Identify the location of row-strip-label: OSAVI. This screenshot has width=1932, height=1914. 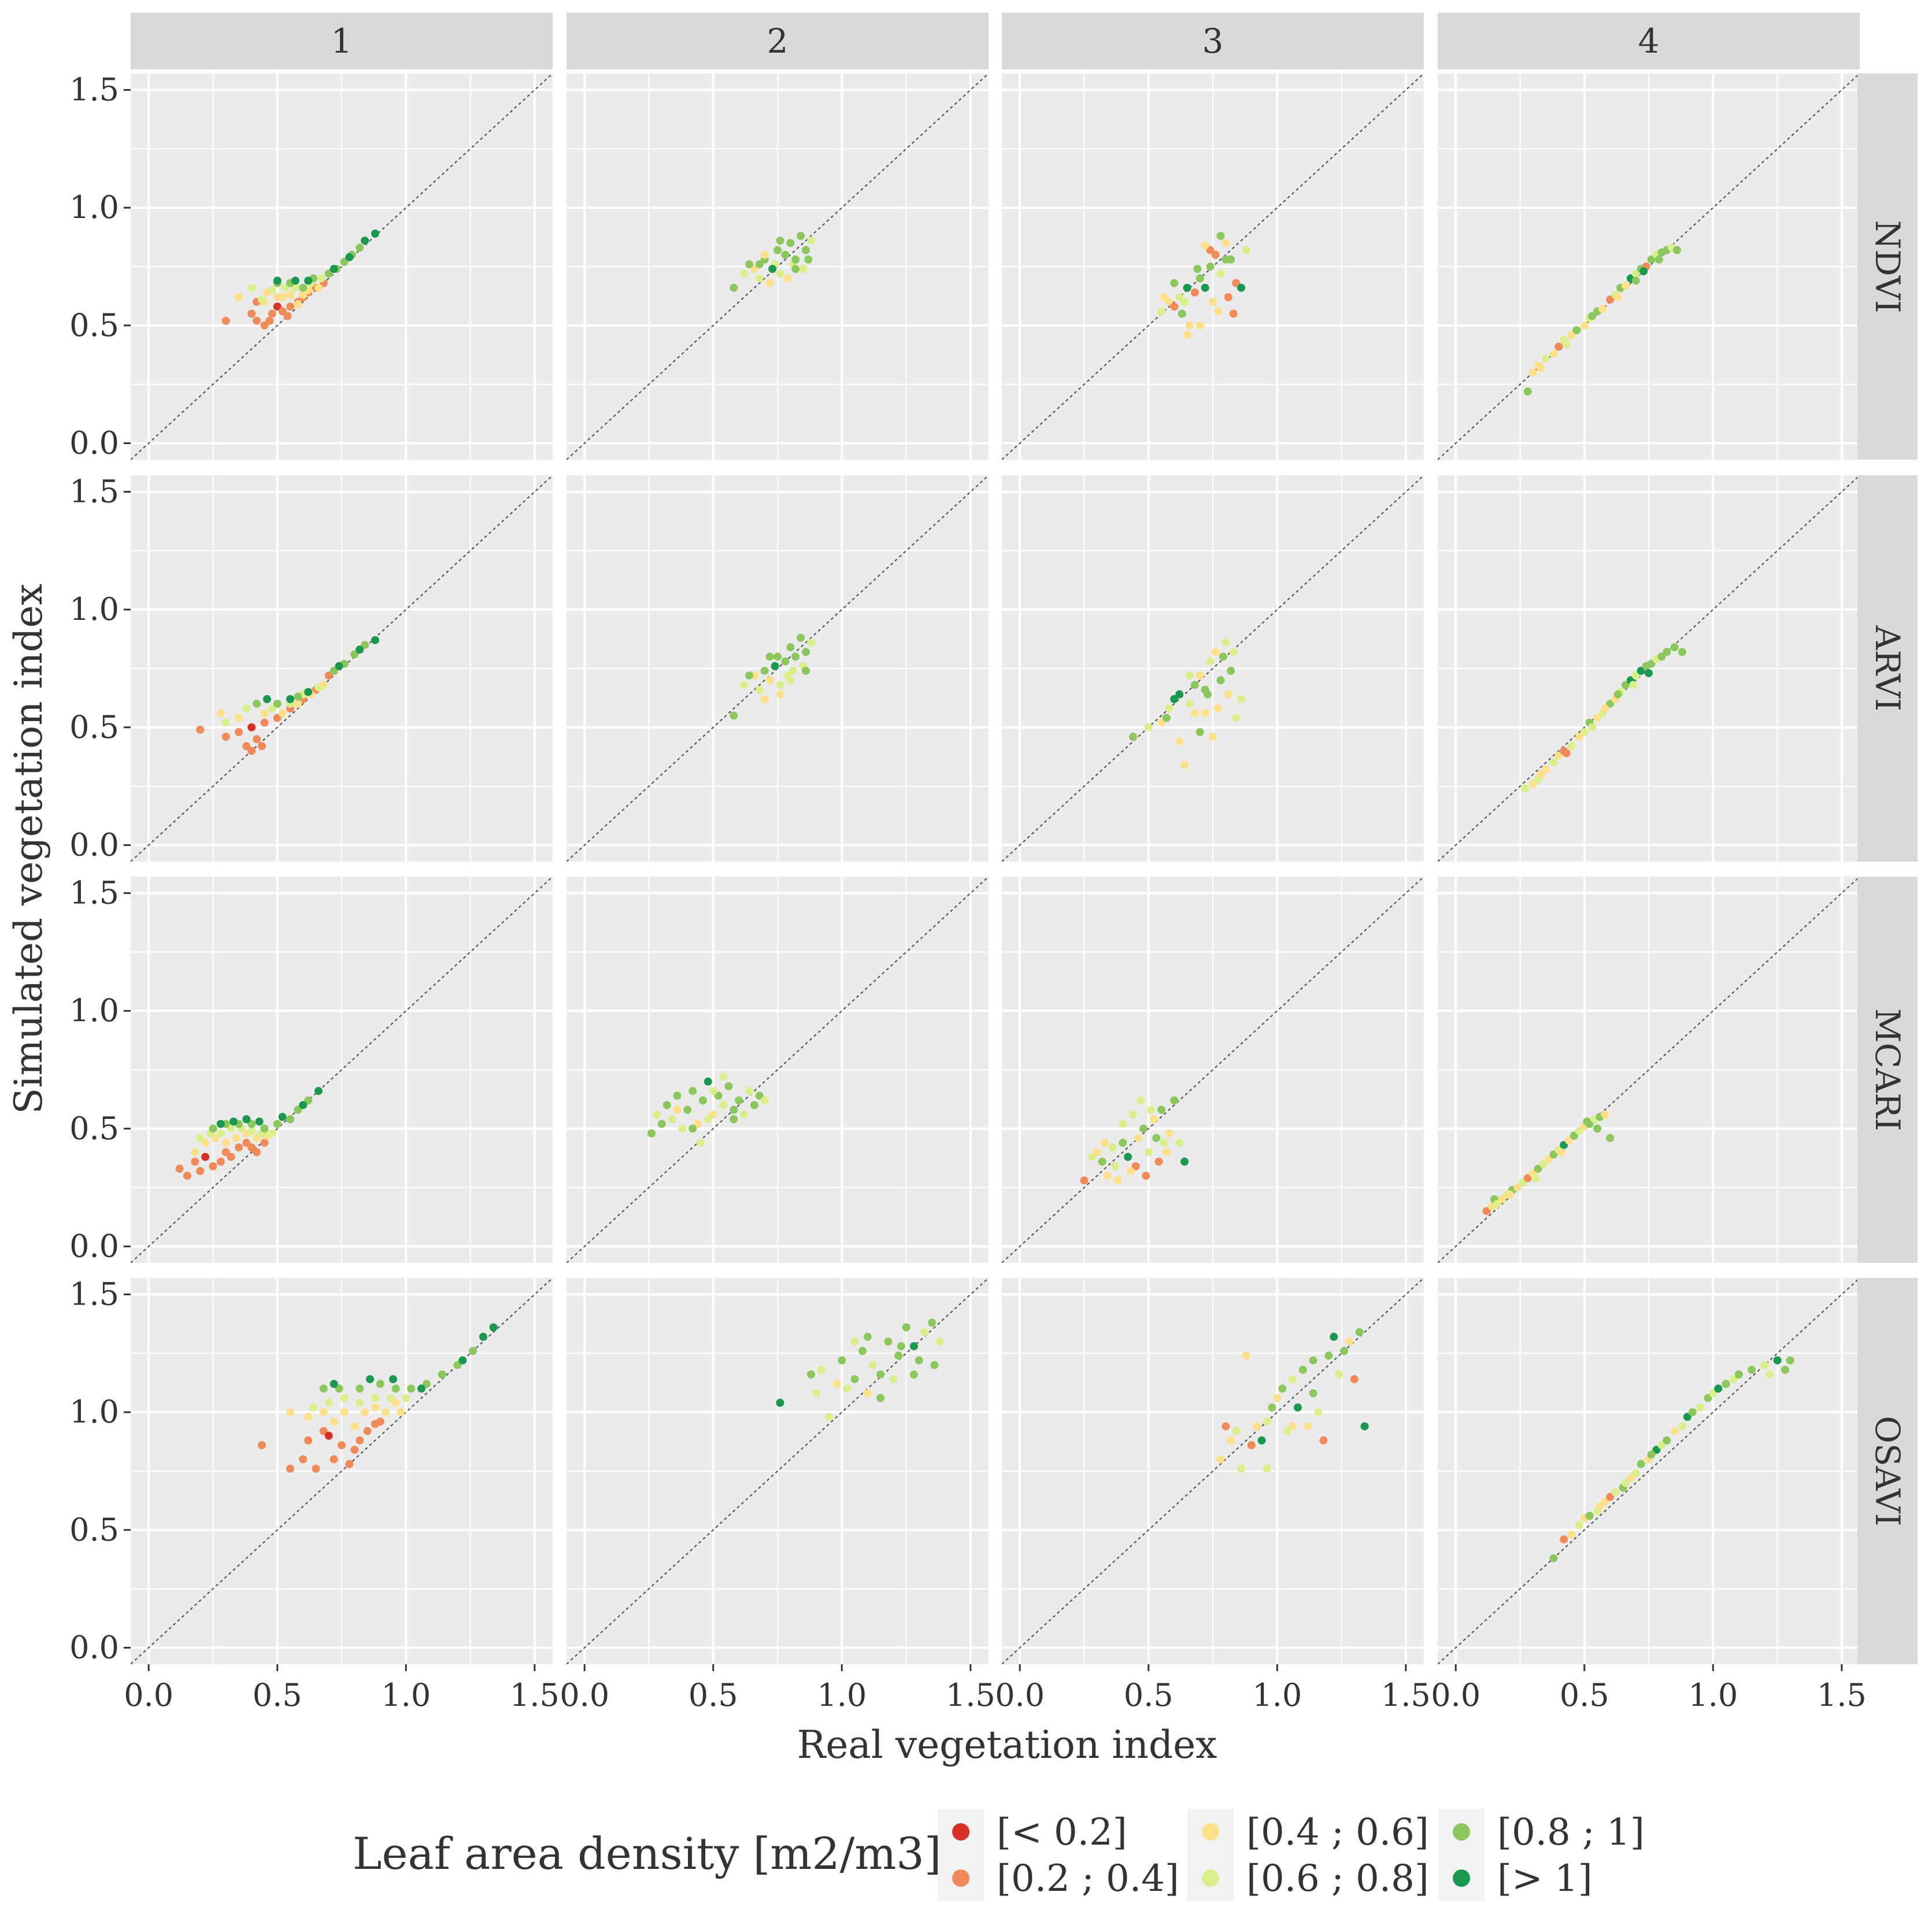
(1887, 1471).